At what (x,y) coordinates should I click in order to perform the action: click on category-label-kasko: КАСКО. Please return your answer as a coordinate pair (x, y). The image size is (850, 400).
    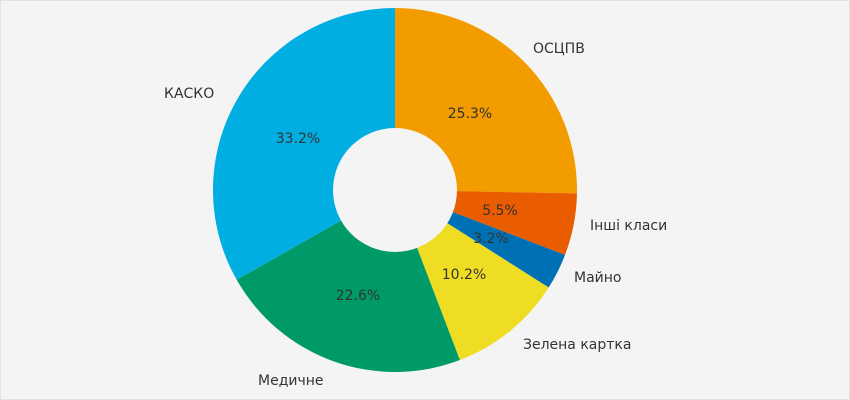
    Looking at the image, I should click on (189, 94).